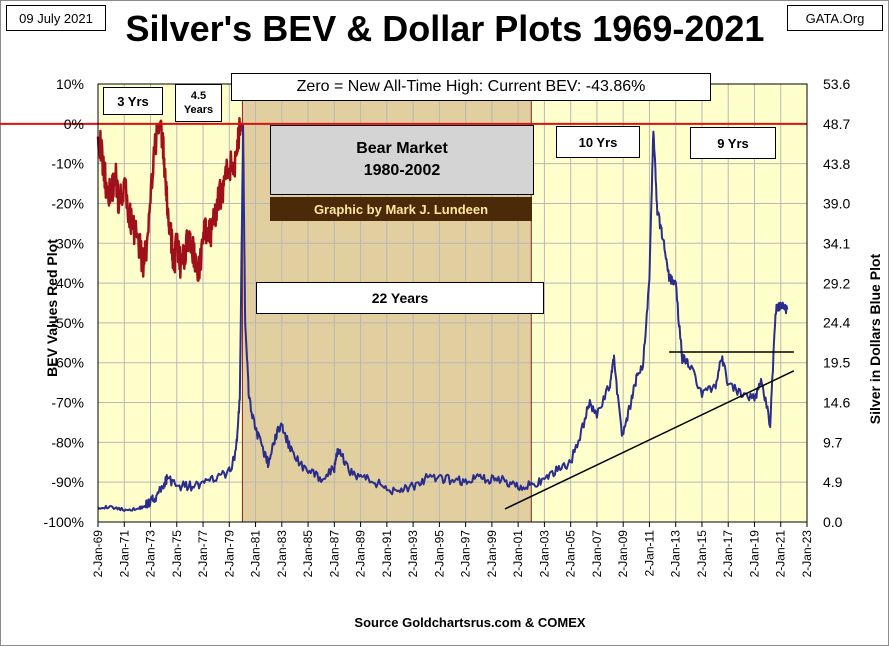 This screenshot has width=889, height=646. Describe the element at coordinates (98, 554) in the screenshot. I see `x-tick-label: 2-Jan-69` at that location.